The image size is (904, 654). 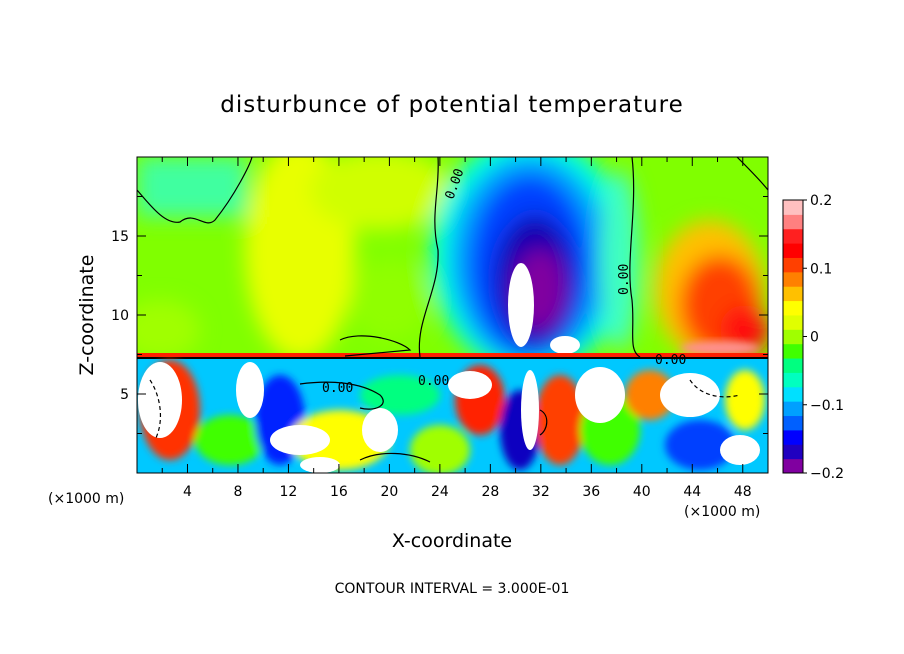 What do you see at coordinates (642, 492) in the screenshot?
I see `x-tick-label: 40` at bounding box center [642, 492].